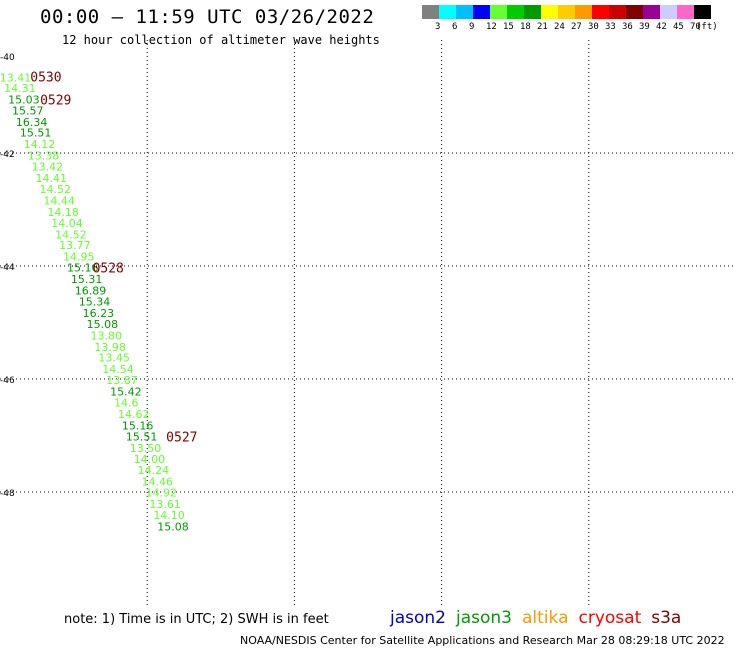 The width and height of the screenshot is (740, 650). What do you see at coordinates (666, 618) in the screenshot?
I see `satellite-name: s3a` at bounding box center [666, 618].